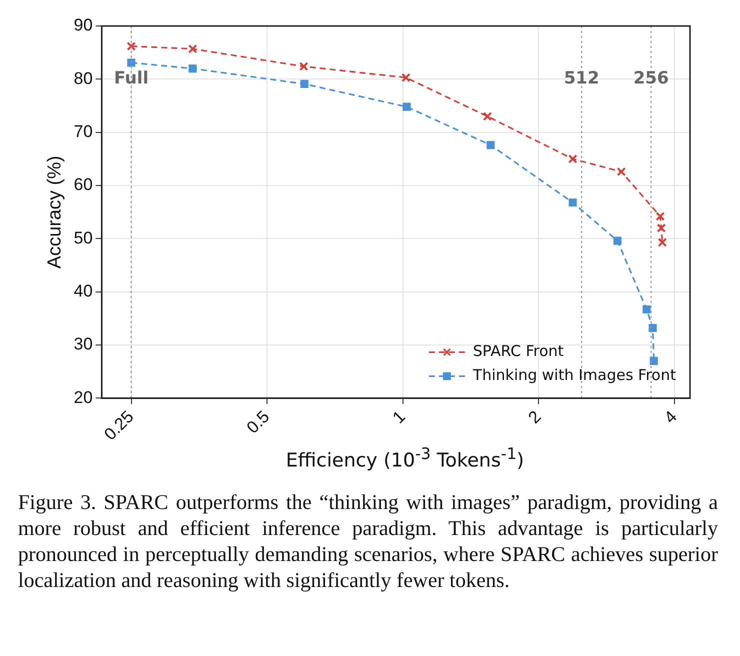 The width and height of the screenshot is (740, 656). I want to click on y-tick-label: 90, so click(83, 25).